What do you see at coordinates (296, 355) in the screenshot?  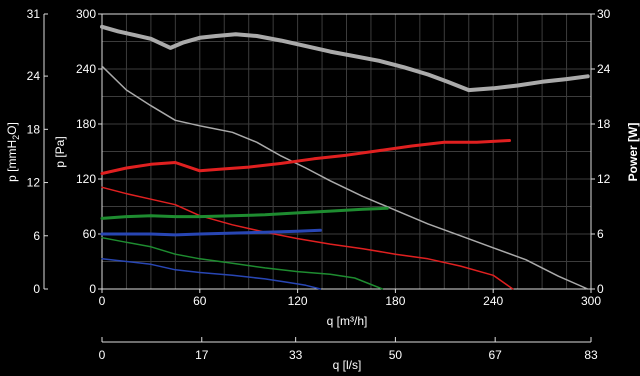 I see `x2-tick-label: 33` at bounding box center [296, 355].